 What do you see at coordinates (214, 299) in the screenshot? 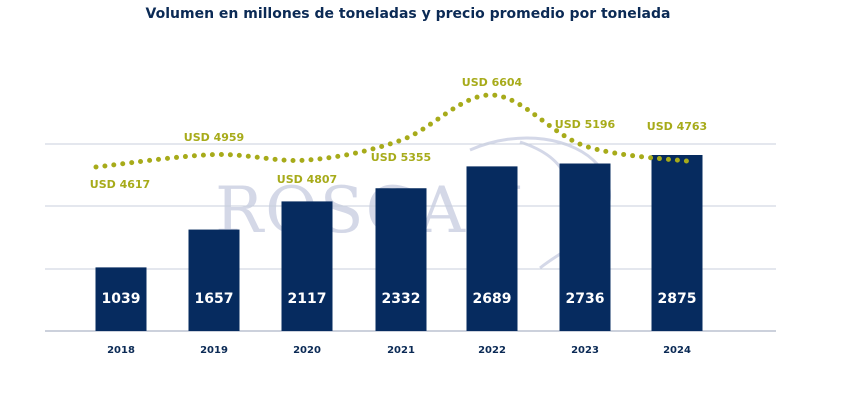
I see `bar-value-label: 1657` at bounding box center [214, 299].